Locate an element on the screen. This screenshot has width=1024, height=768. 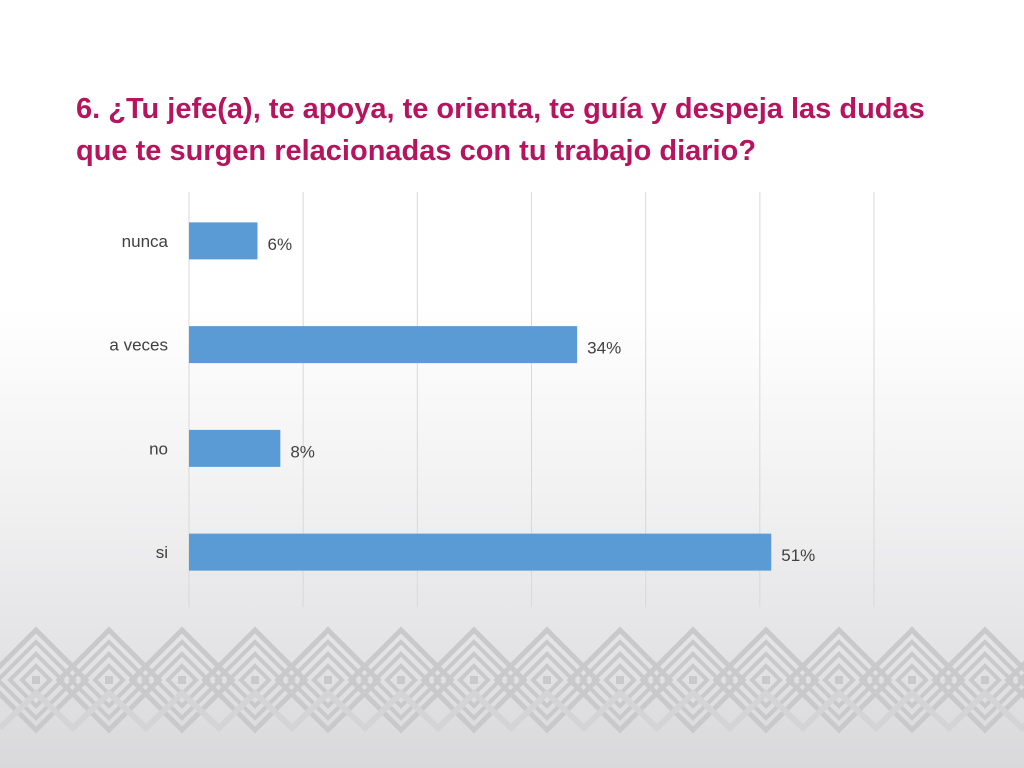
category-label: no is located at coordinates (158, 448).